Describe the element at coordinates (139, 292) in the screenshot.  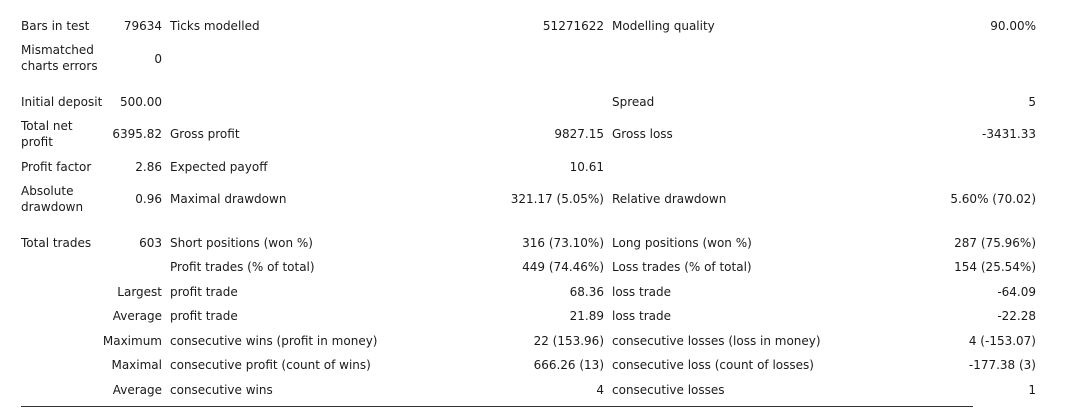
I see `largest-label: Largest` at that location.